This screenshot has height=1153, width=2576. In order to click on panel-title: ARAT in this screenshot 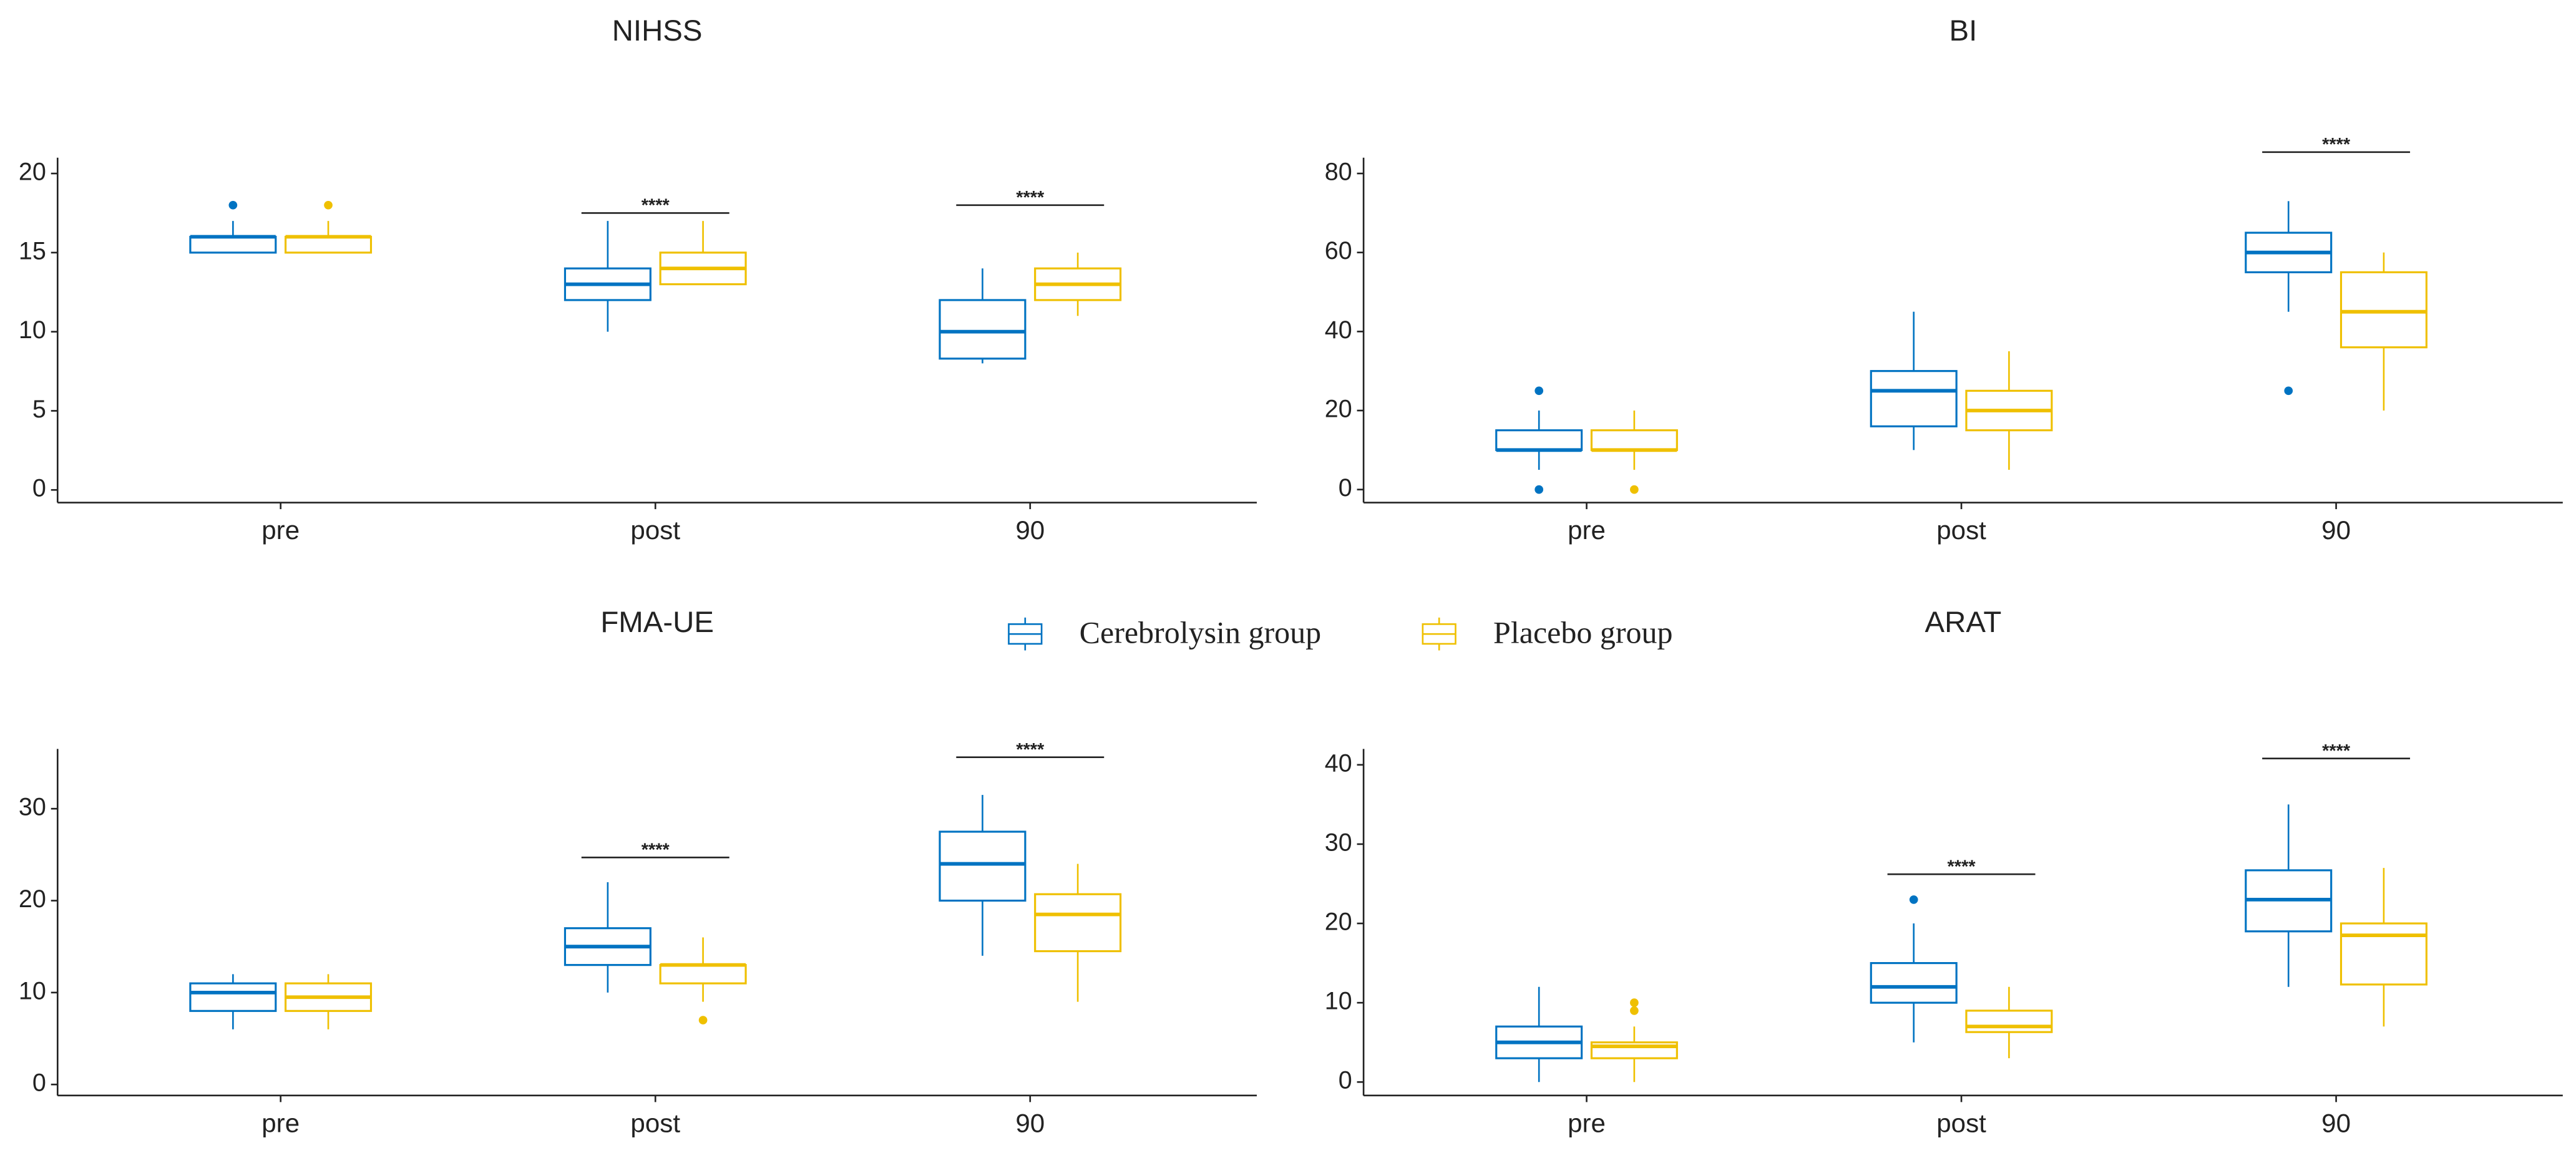, I will do `click(1963, 622)`.